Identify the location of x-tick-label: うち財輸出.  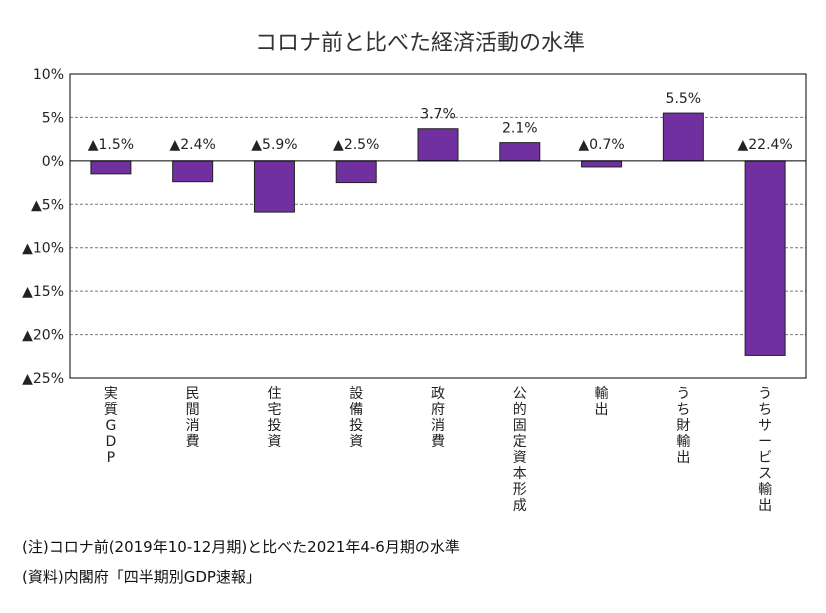
(683, 426).